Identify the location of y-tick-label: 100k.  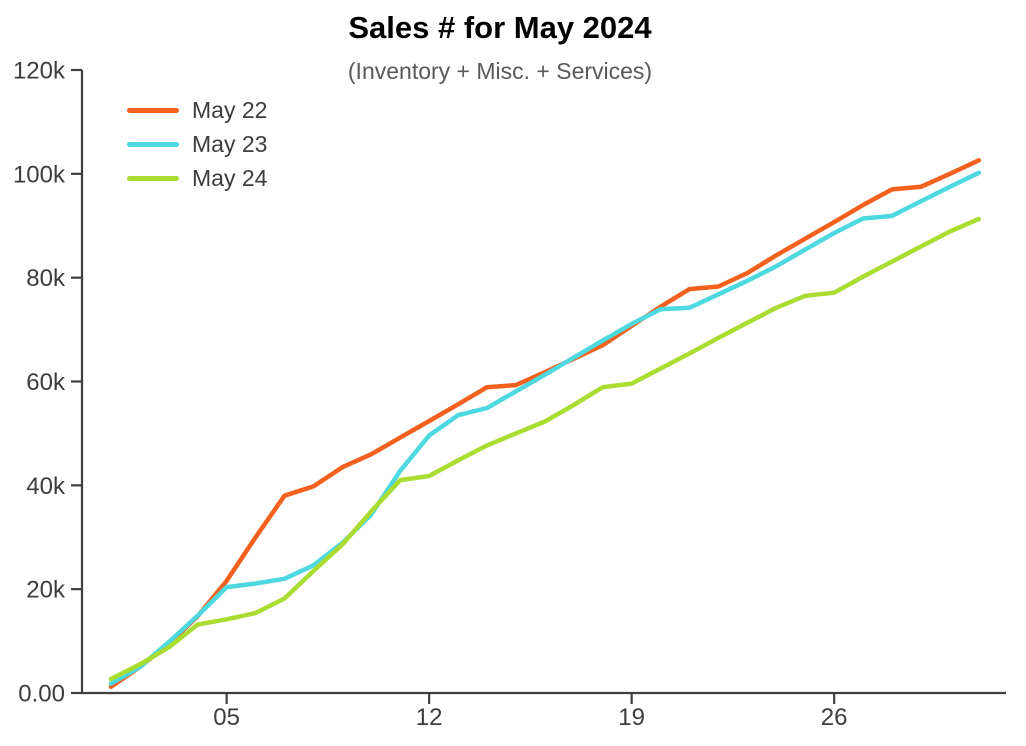
(39, 174).